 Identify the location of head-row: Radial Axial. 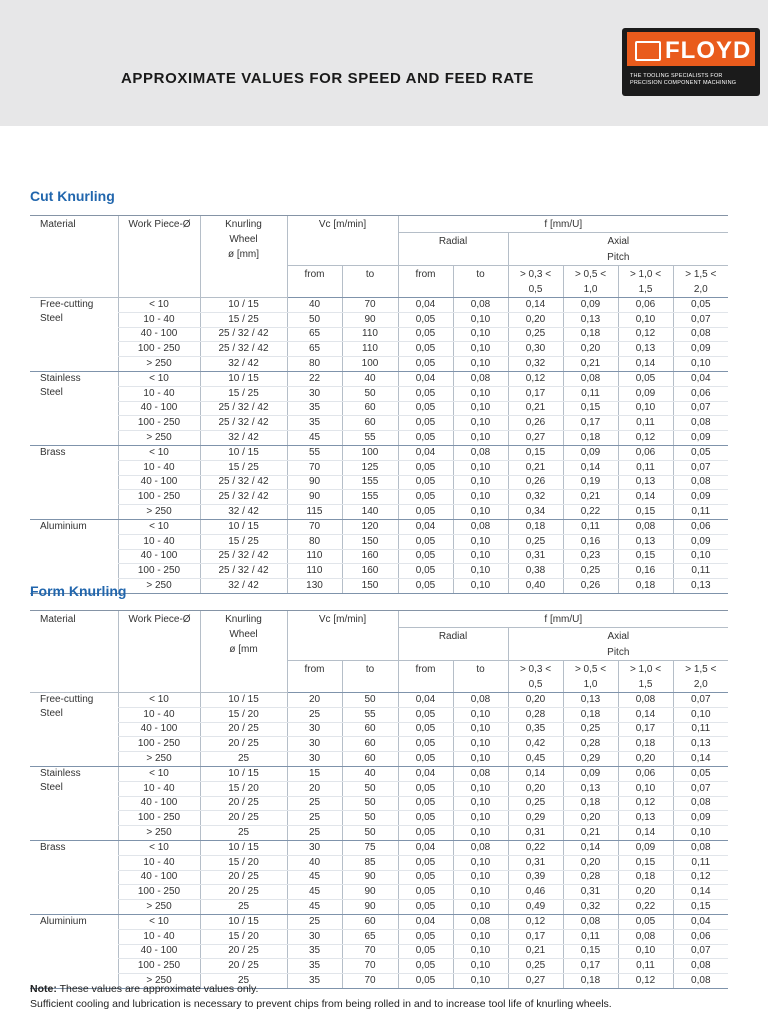
(379, 644).